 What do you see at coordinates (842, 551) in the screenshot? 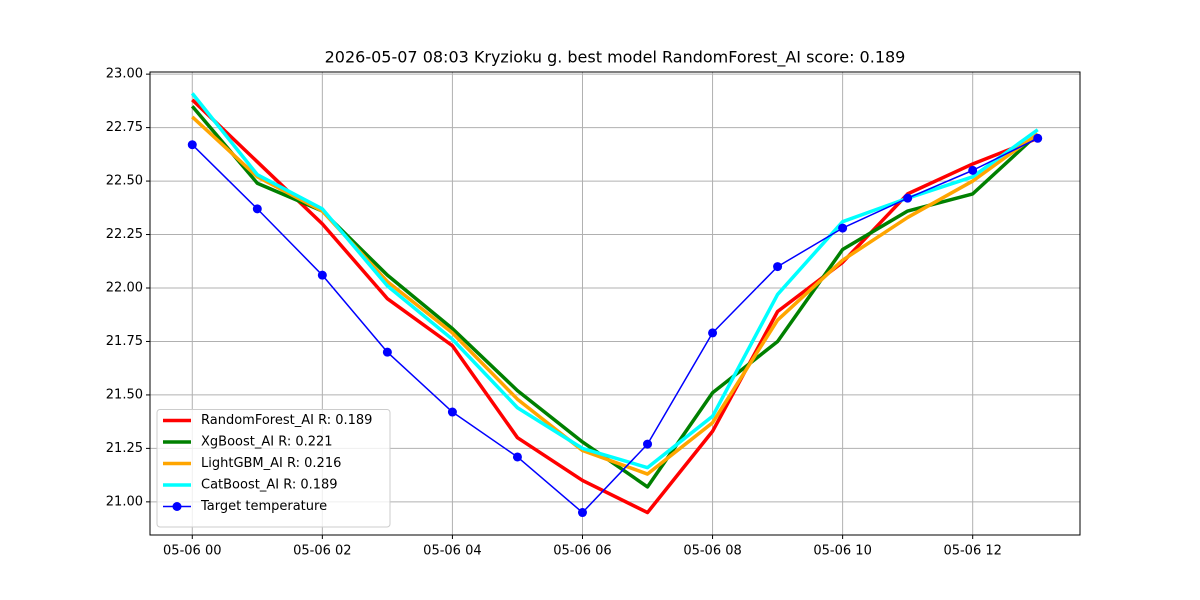
I see `x-tick-label: 05-06 10` at bounding box center [842, 551].